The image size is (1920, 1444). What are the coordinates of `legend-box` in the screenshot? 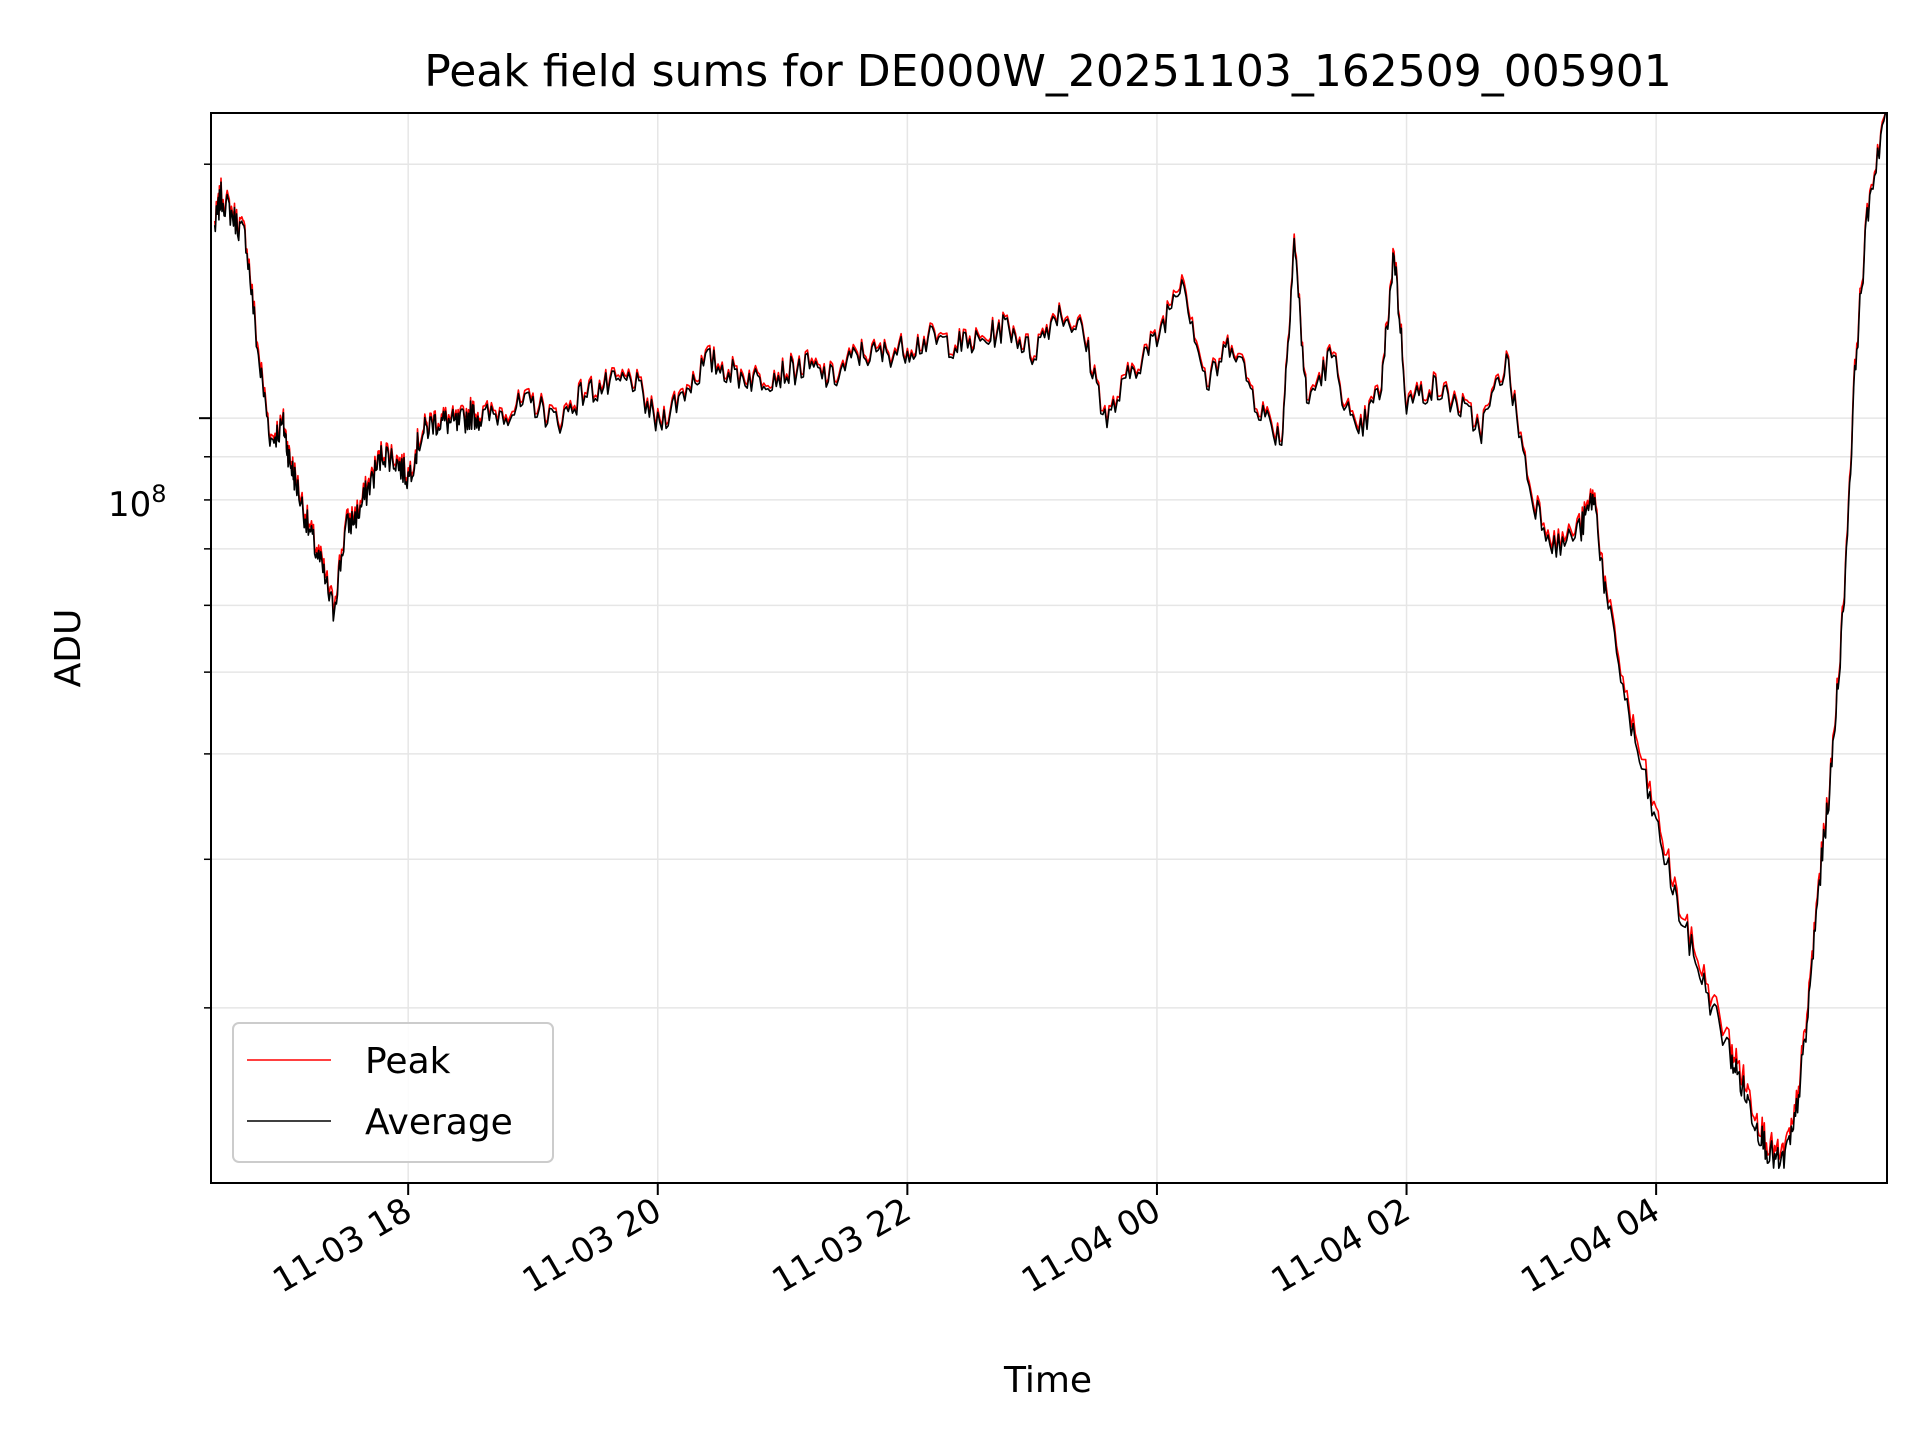 It's located at (393, 1092).